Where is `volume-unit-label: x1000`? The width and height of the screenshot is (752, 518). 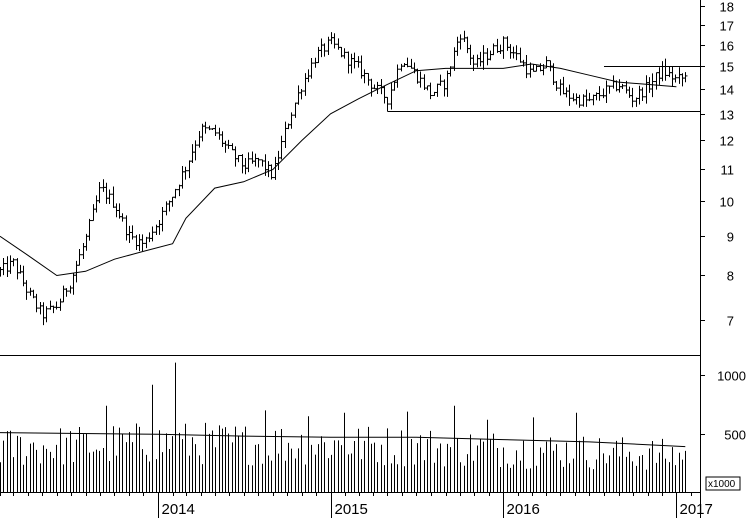
volume-unit-label: x1000 is located at coordinates (722, 484).